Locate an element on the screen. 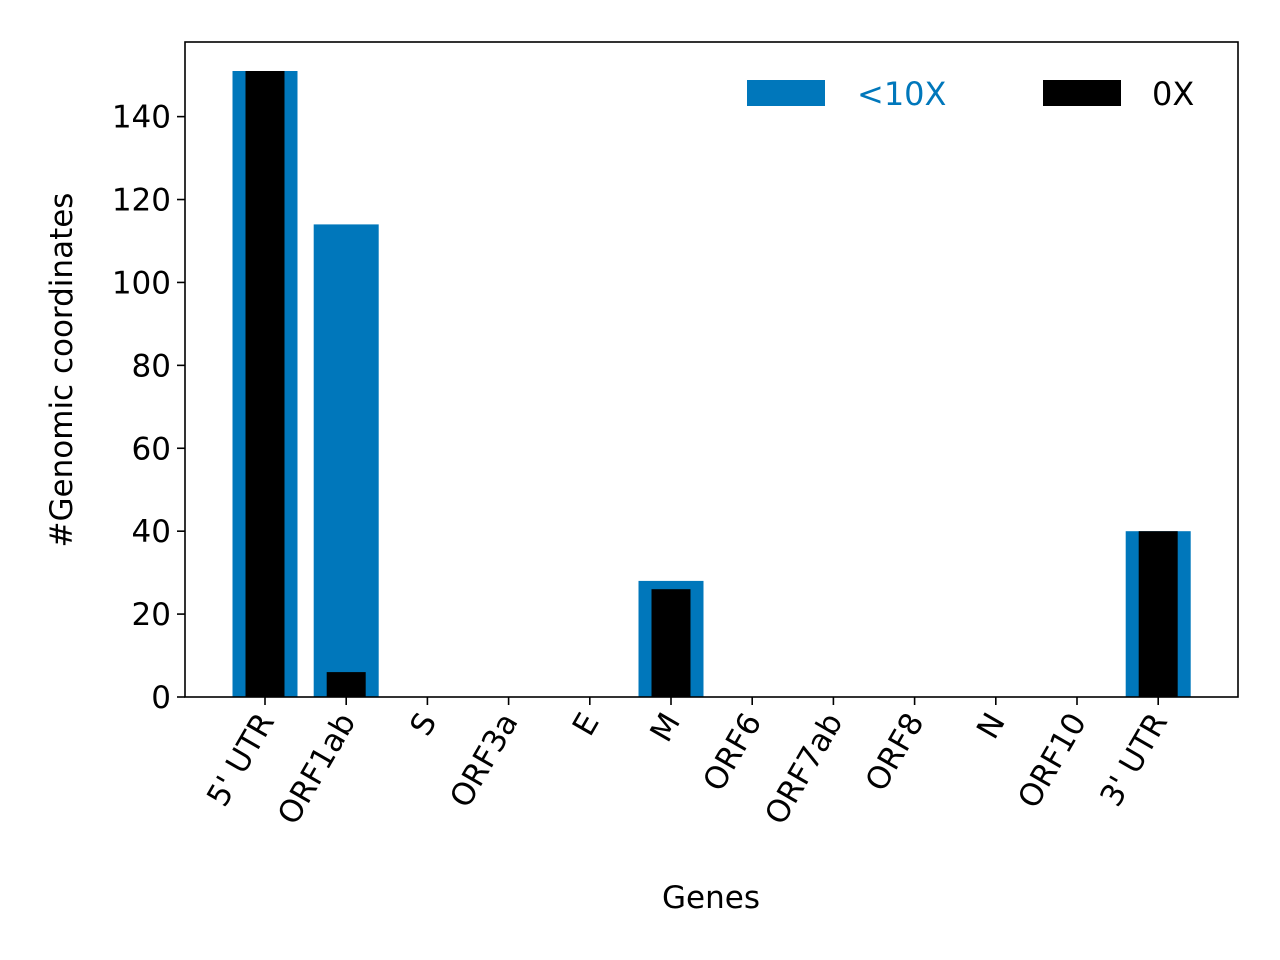 This screenshot has height=960, width=1280. y-tick-label-20: 20 is located at coordinates (151, 615).